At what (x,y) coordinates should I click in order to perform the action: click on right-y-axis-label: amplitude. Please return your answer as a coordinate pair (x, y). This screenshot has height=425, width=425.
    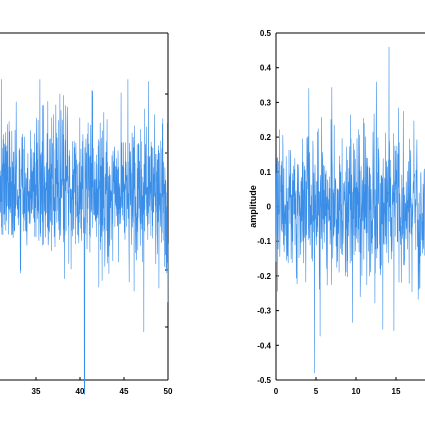
    Looking at the image, I should click on (253, 206).